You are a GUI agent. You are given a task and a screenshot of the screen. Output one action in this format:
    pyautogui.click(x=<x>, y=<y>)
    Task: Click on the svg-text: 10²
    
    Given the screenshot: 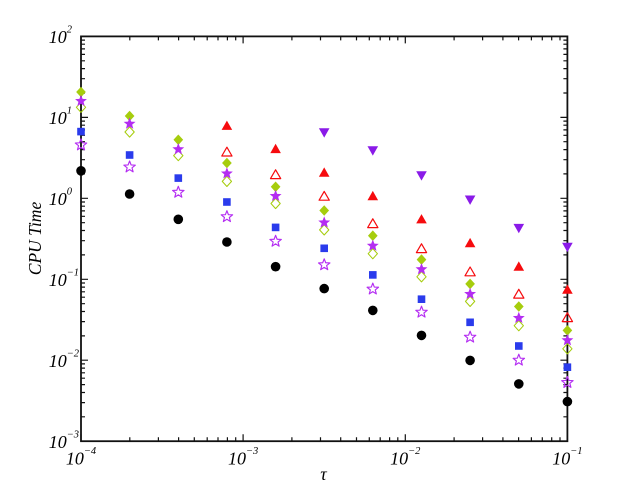 What is the action you would take?
    pyautogui.click(x=61, y=36)
    